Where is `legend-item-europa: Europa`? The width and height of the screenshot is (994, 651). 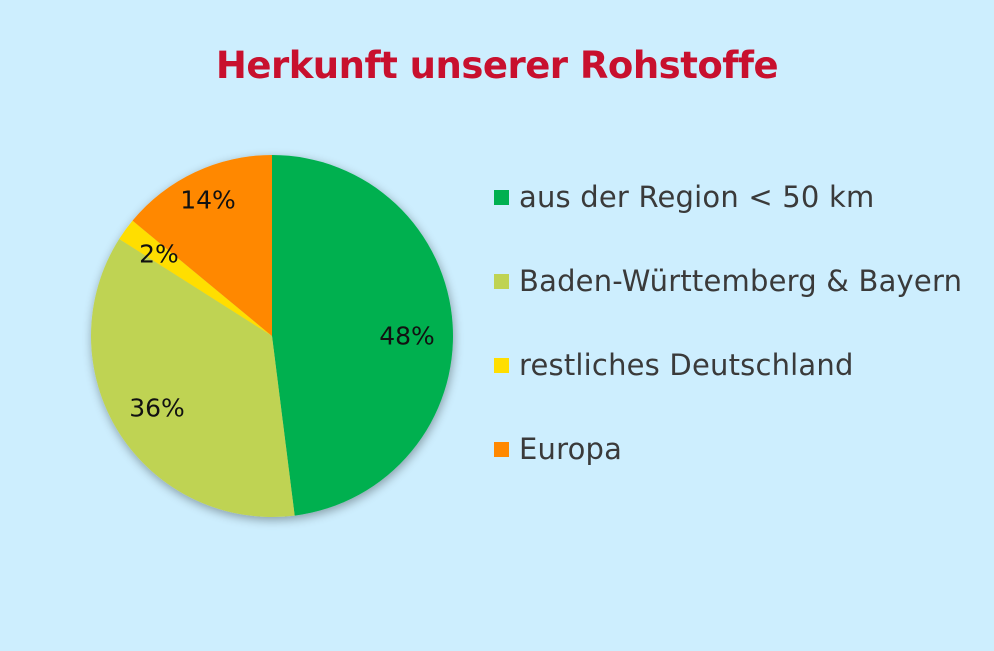
legend-item-europa: Europa is located at coordinates (558, 449).